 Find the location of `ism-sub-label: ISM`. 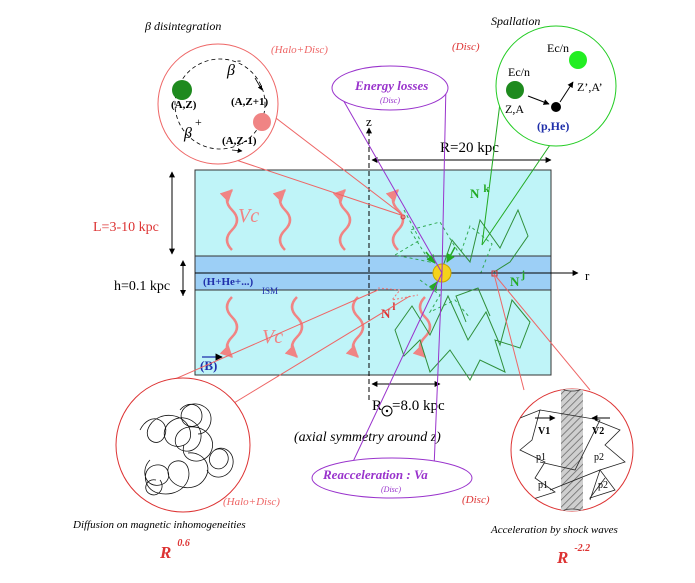

ism-sub-label: ISM is located at coordinates (270, 291).